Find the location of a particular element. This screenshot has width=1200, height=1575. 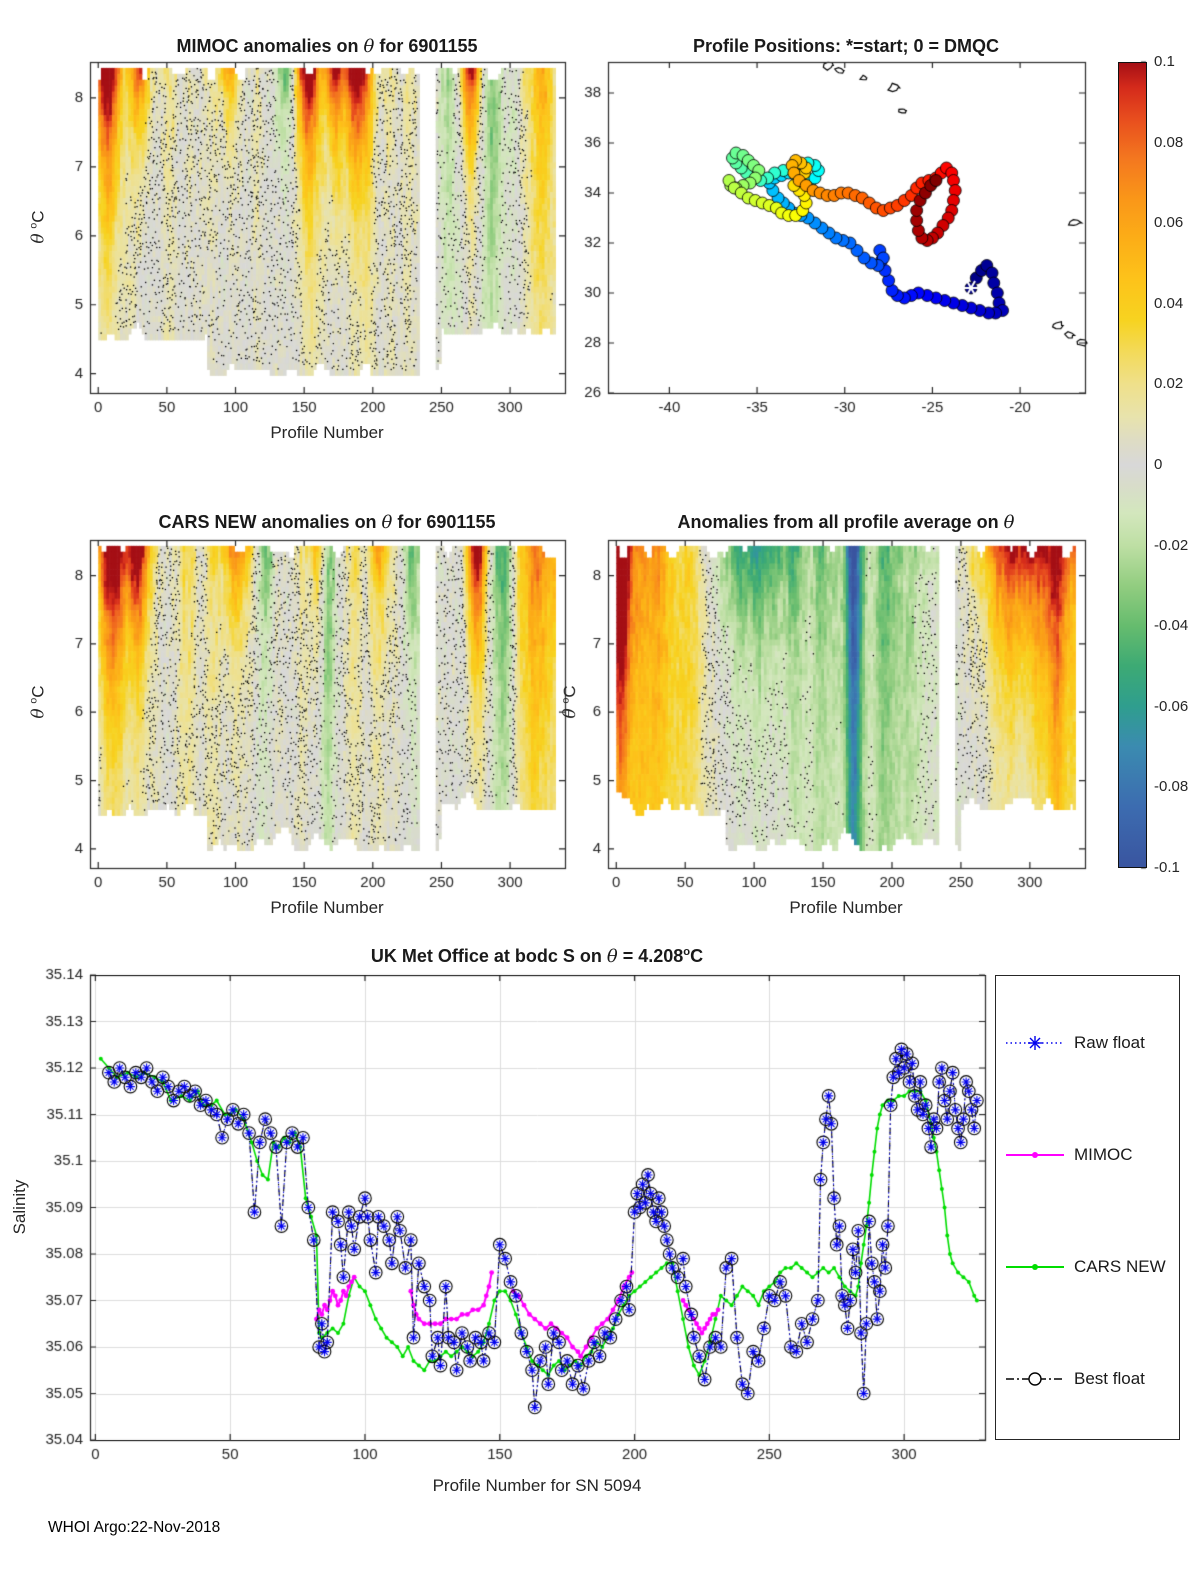

asterisk-marker-icon is located at coordinates (1035, 1043).